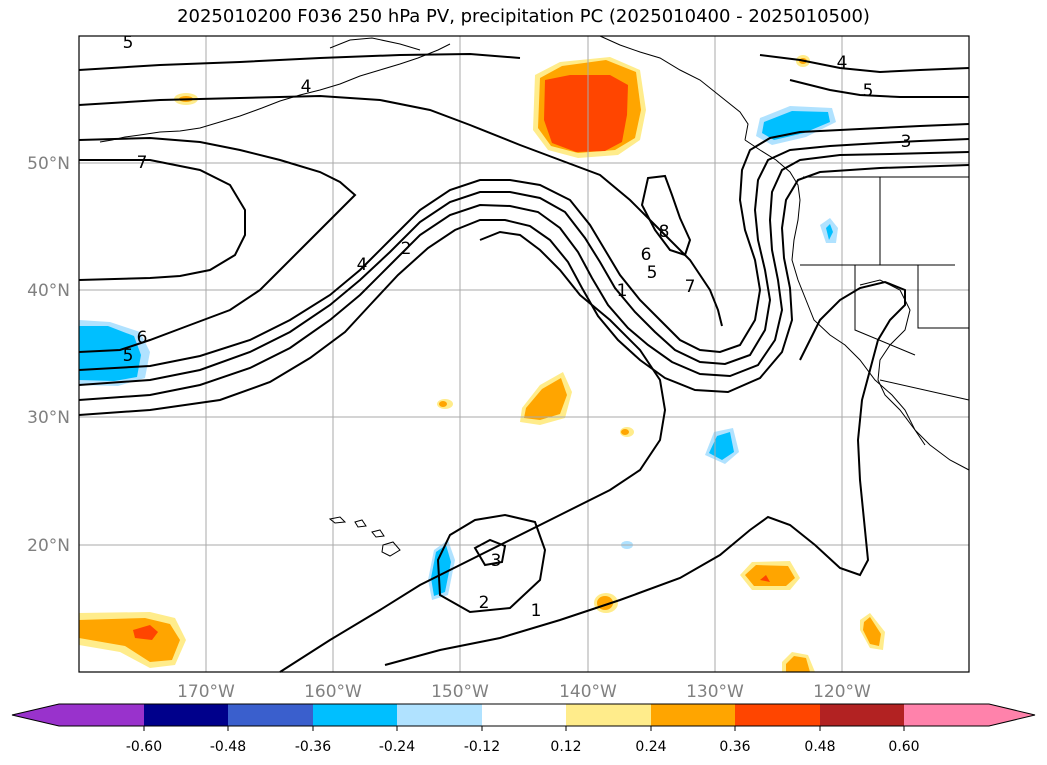  Describe the element at coordinates (819, 747) in the screenshot. I see `colorbar-tick: 0.48` at that location.